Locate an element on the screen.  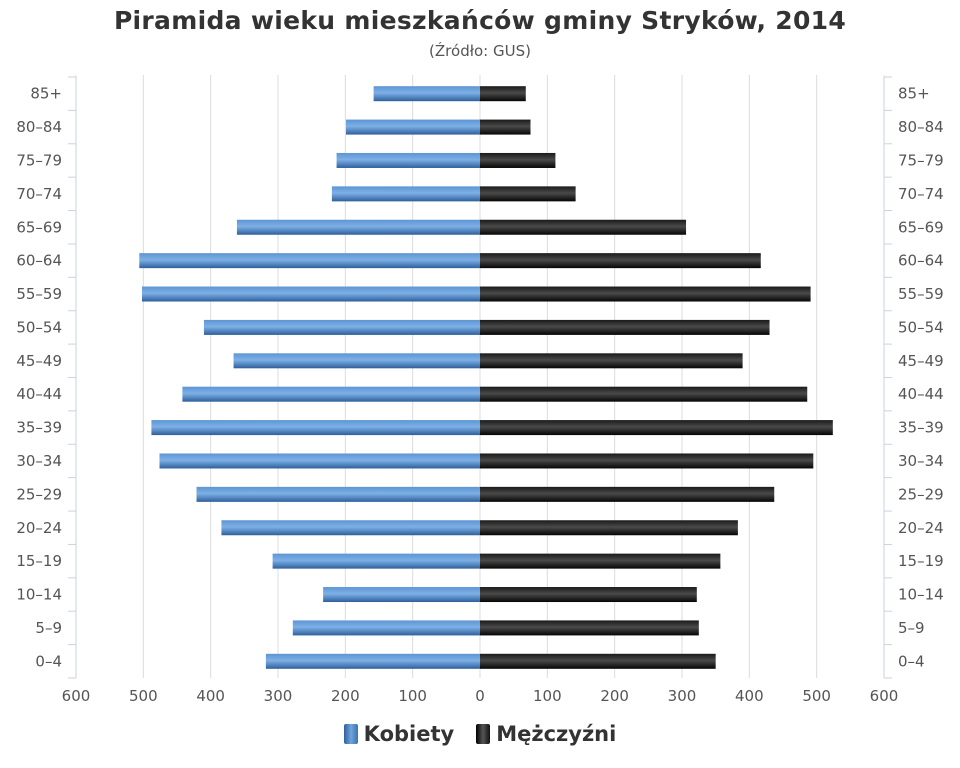
legend-swatch-men is located at coordinates (483, 734).